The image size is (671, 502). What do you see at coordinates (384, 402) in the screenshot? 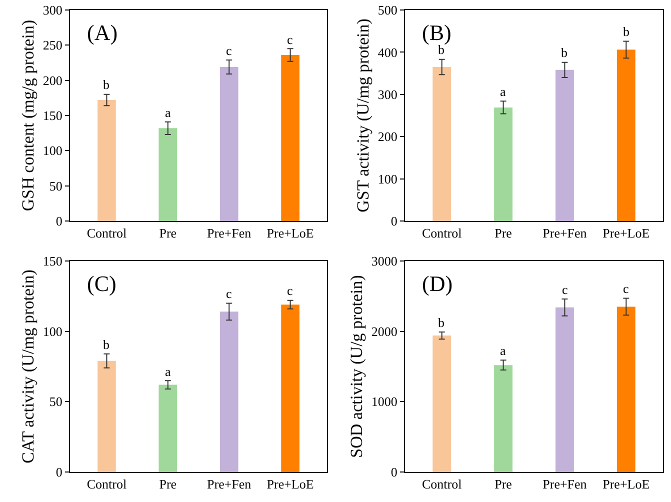
I see `y-tick-label: 1000` at bounding box center [384, 402].